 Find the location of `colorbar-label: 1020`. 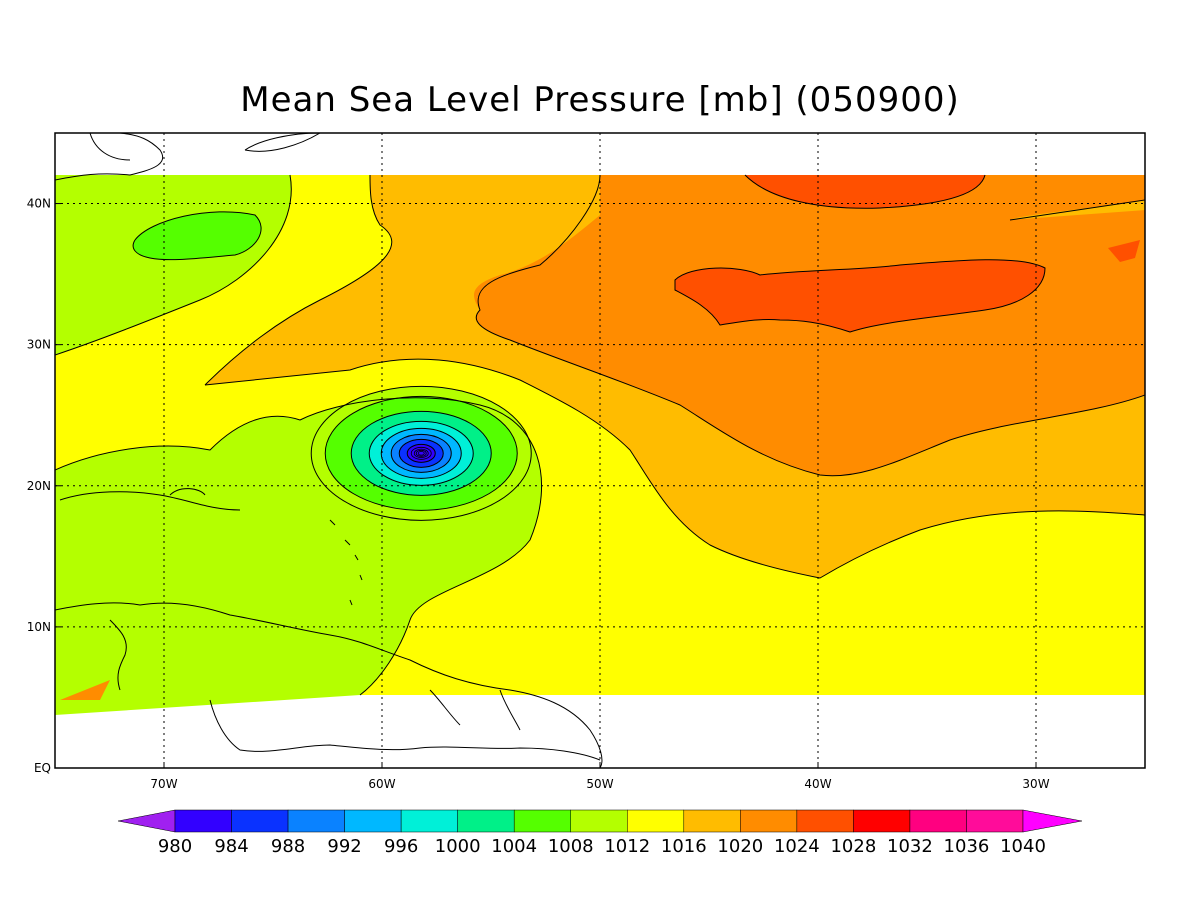

colorbar-label: 1020 is located at coordinates (740, 846).